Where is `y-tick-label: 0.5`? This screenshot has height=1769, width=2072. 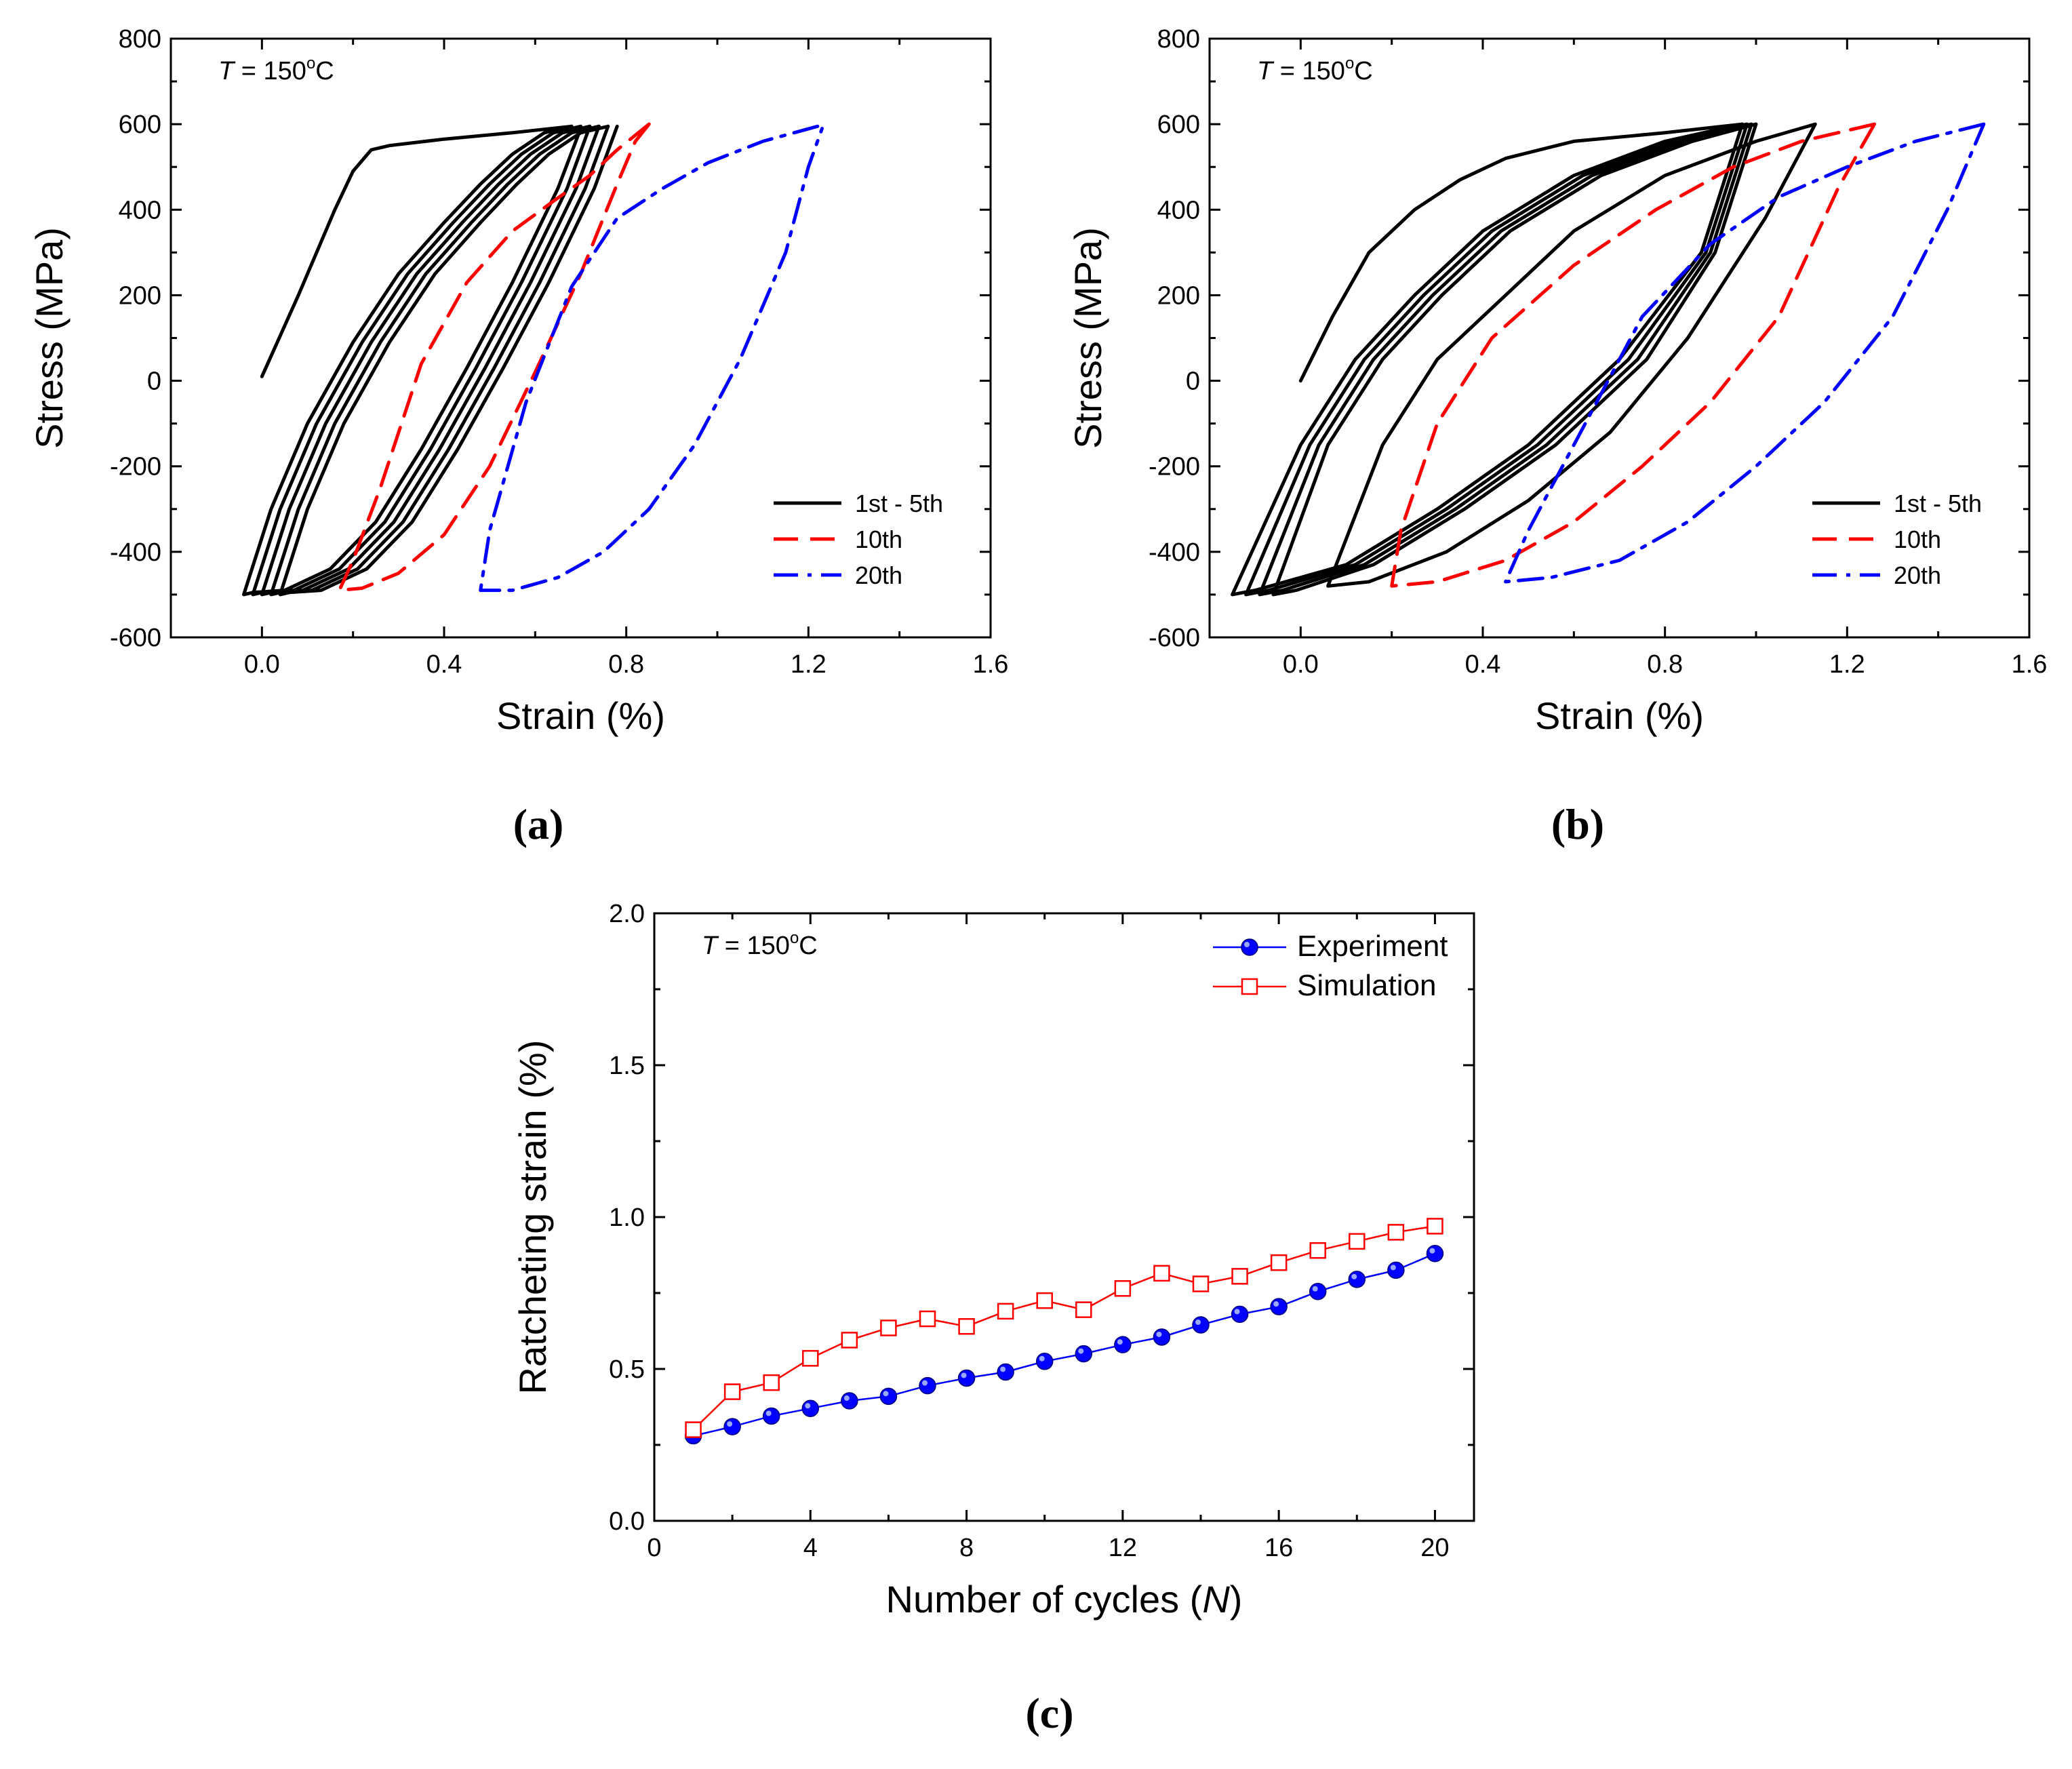 y-tick-label: 0.5 is located at coordinates (627, 1369).